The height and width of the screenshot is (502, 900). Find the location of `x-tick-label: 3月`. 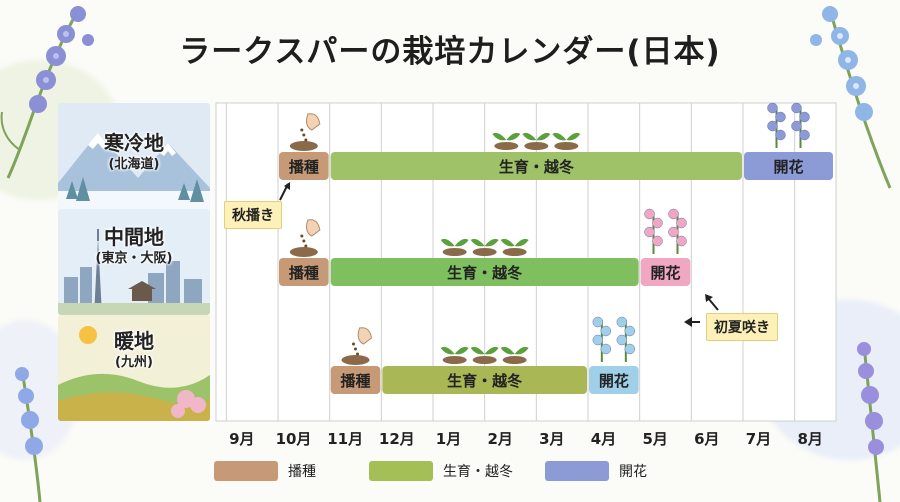

x-tick-label: 3月 is located at coordinates (551, 439).